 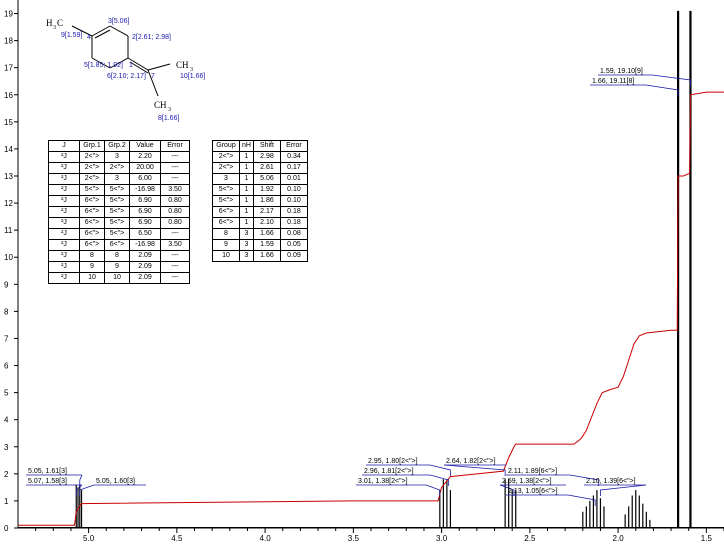 I want to click on table-cell: 2.98, so click(x=266, y=157).